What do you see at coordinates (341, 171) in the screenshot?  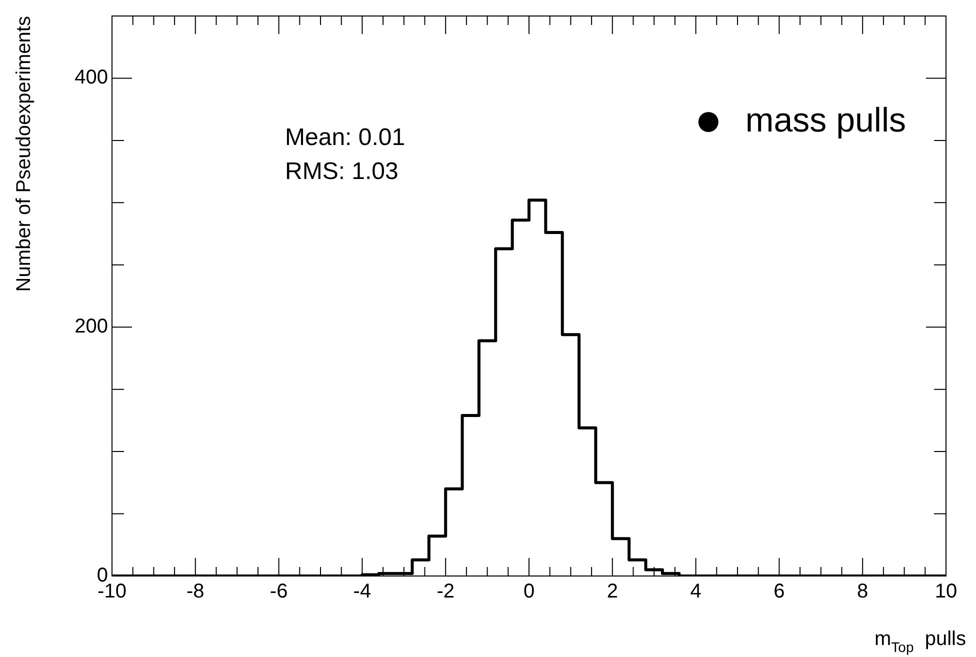 I see `annotation: RMS: 1.03` at bounding box center [341, 171].